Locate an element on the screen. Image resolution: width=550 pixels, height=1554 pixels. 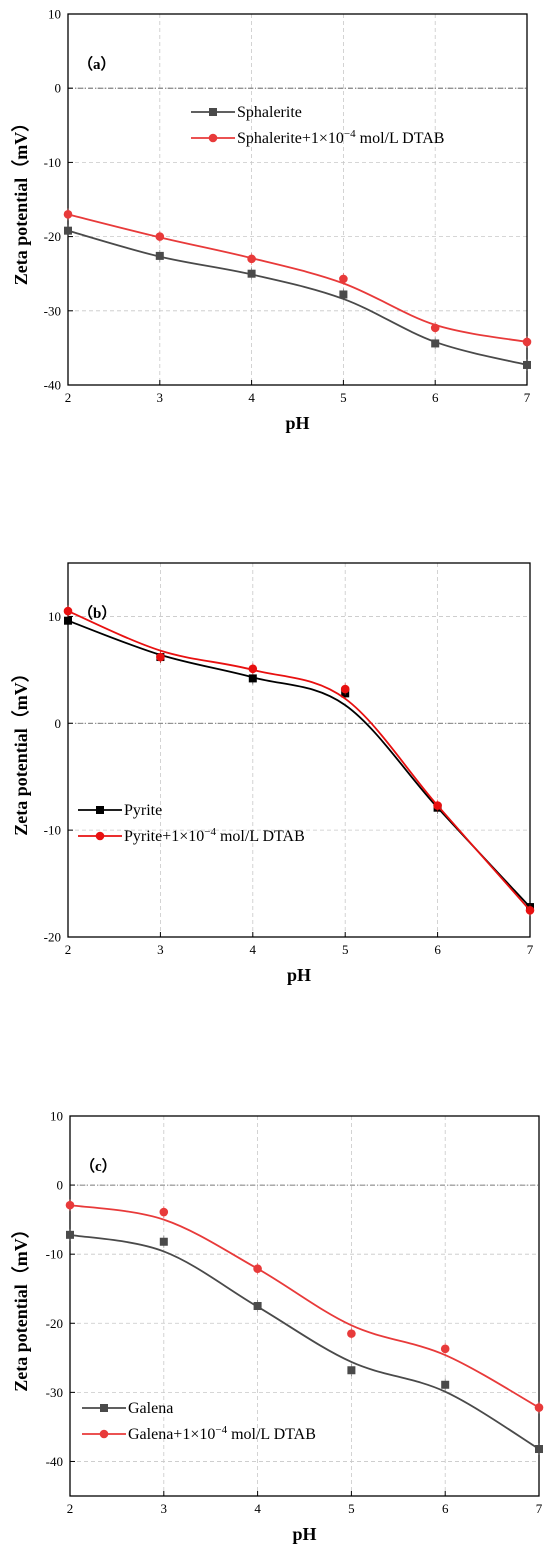
panel-label: （a） is located at coordinates (97, 64).